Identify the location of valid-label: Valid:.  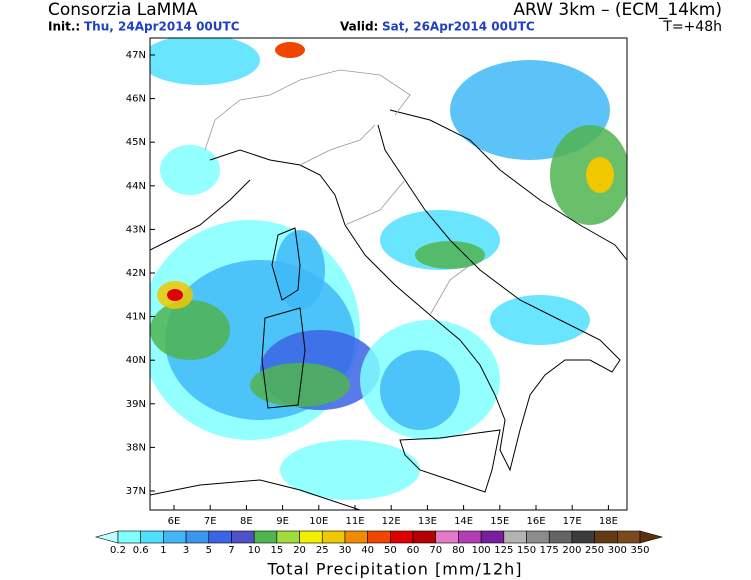
(359, 27).